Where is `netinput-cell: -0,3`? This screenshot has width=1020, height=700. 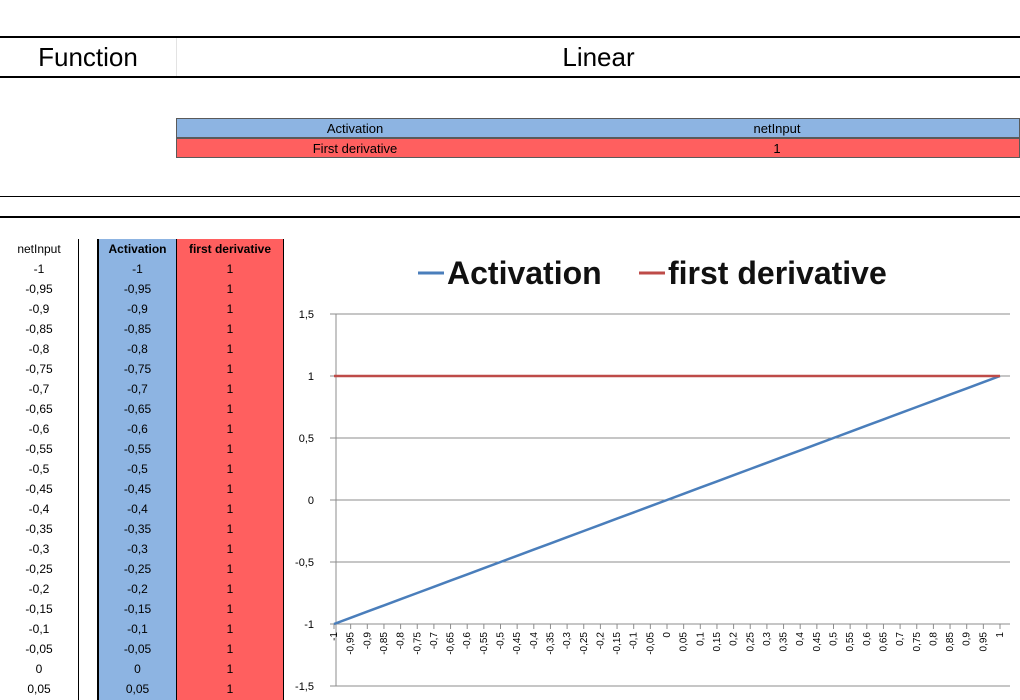
netinput-cell: -0,3 is located at coordinates (39, 549).